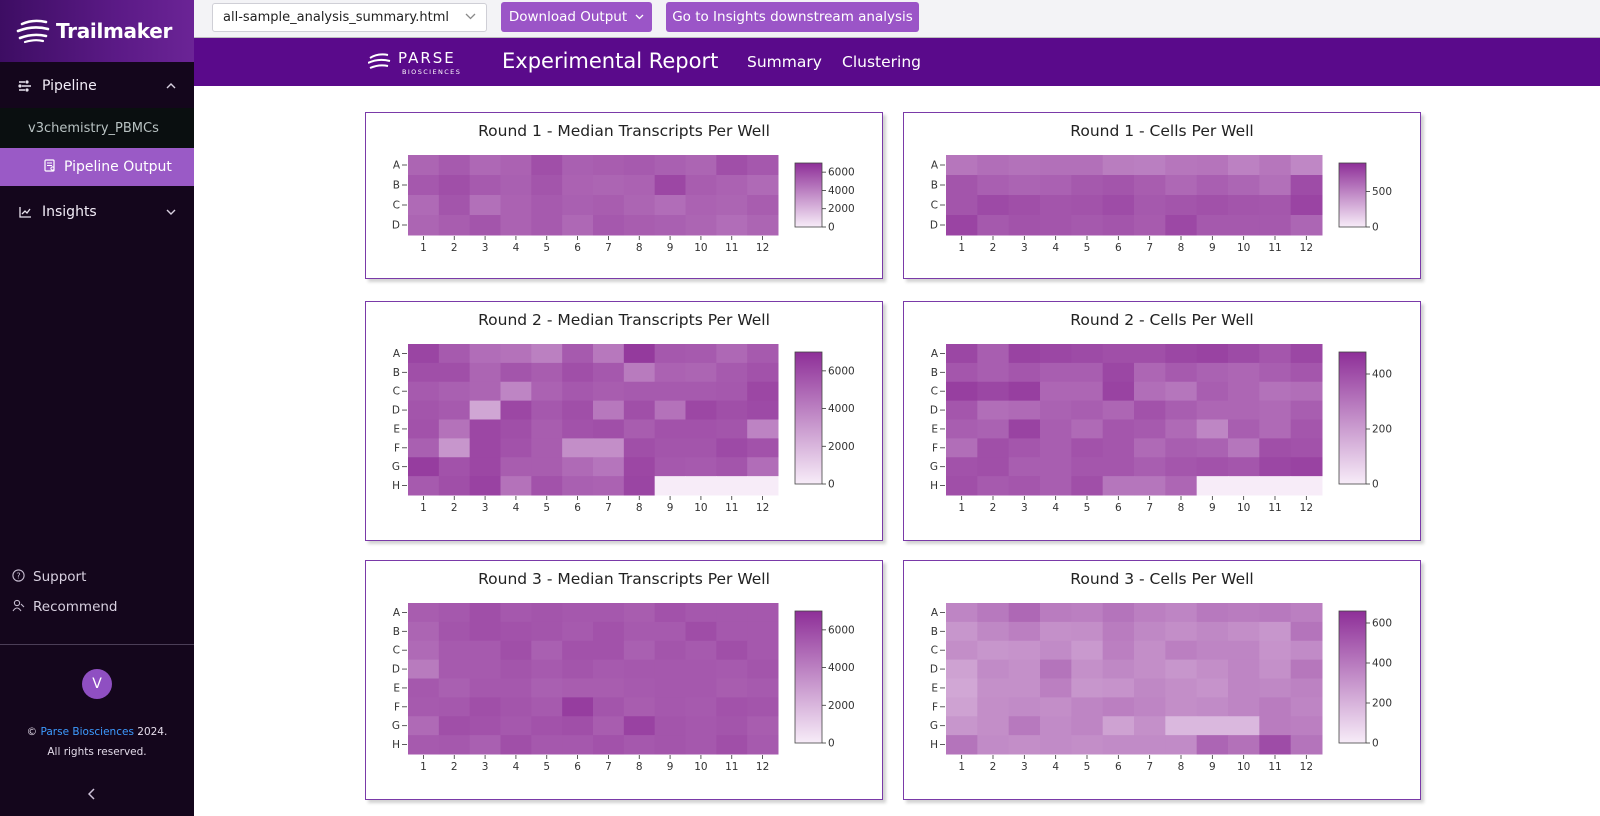 The width and height of the screenshot is (1600, 816). What do you see at coordinates (97, 212) in the screenshot?
I see `nav-insights: Insights` at bounding box center [97, 212].